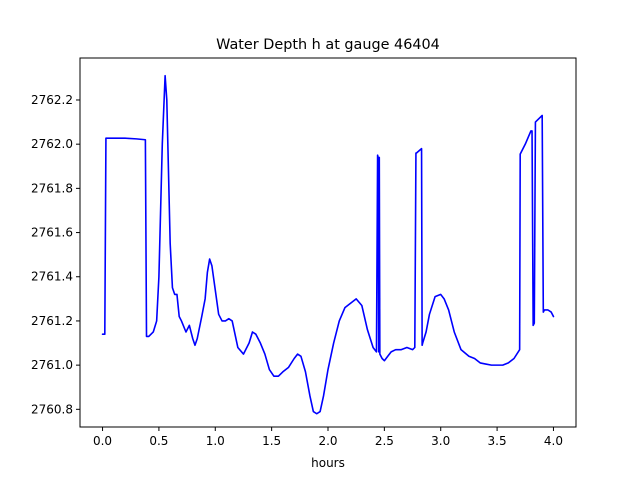  I want to click on y-tick-label: 2761.4, so click(52, 277).